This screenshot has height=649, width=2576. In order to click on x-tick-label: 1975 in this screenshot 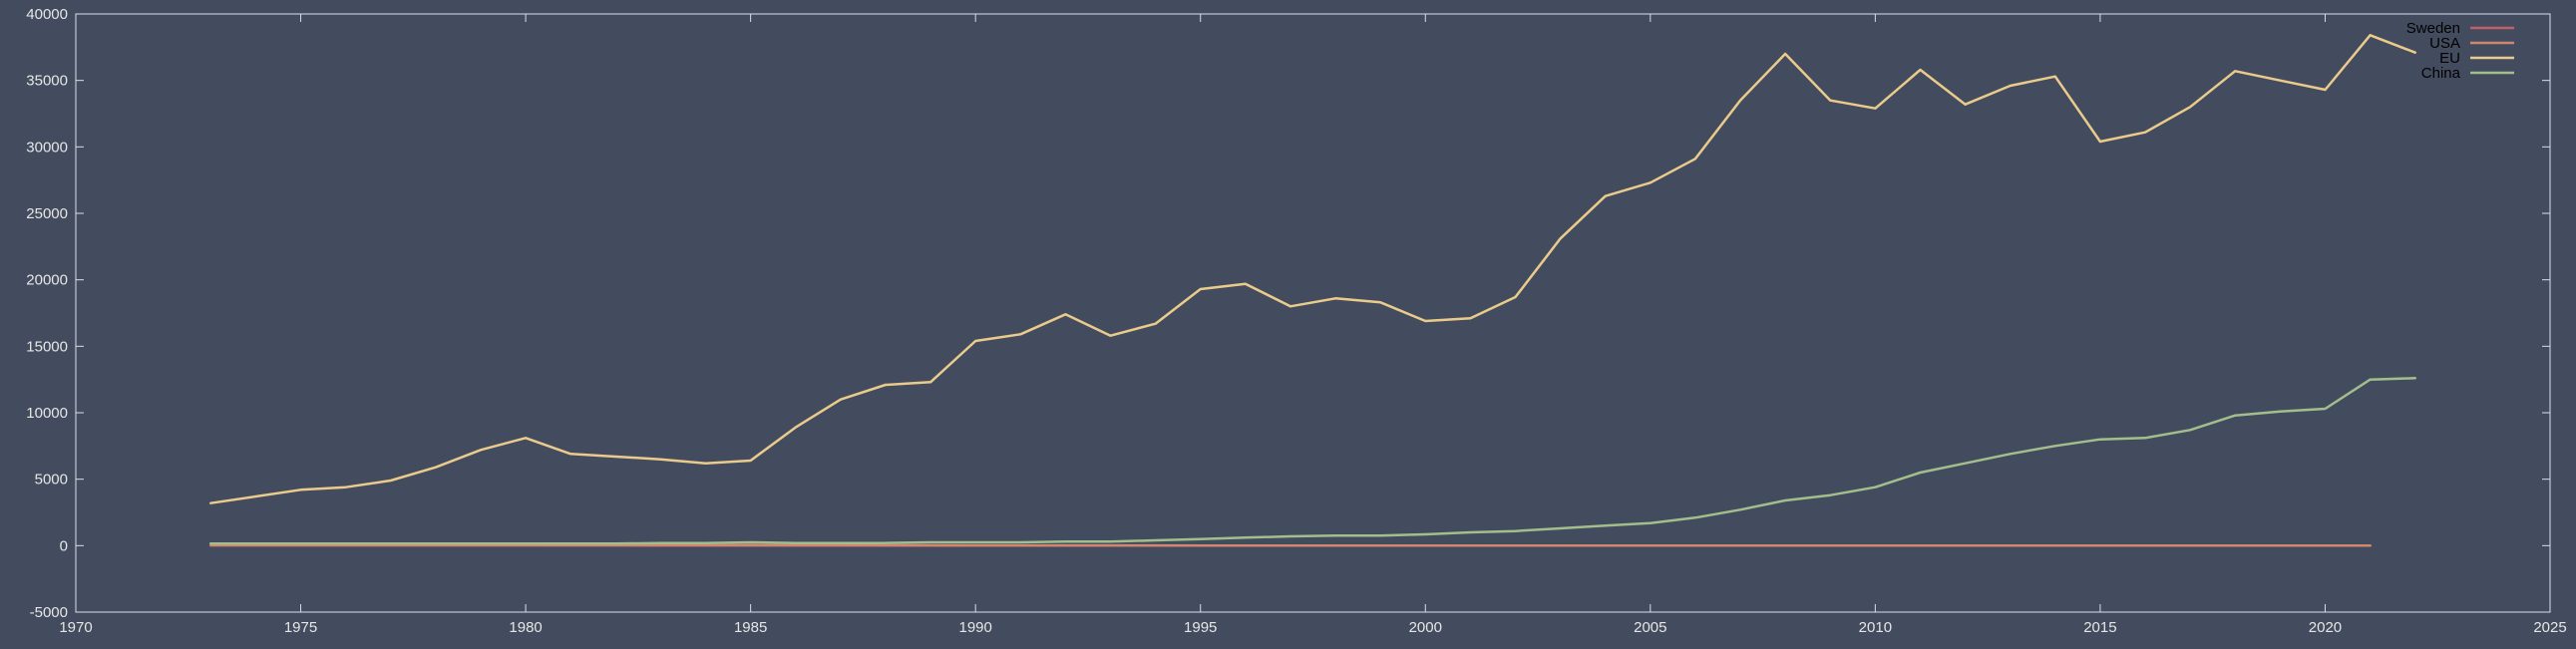, I will do `click(301, 627)`.